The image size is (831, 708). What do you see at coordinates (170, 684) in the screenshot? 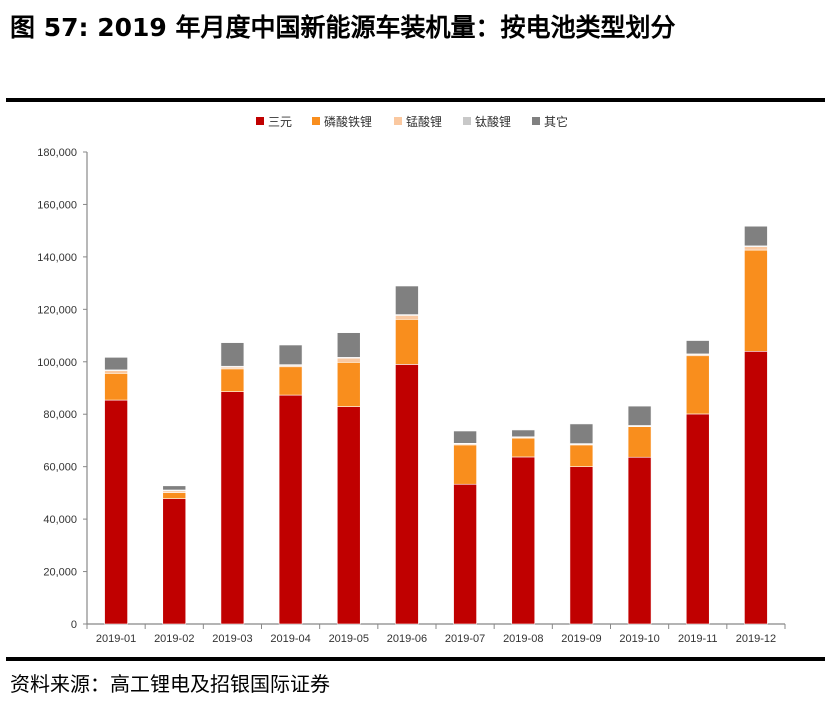
I see `source-note: 资料来源：高工锂电及招银国际证券` at bounding box center [170, 684].